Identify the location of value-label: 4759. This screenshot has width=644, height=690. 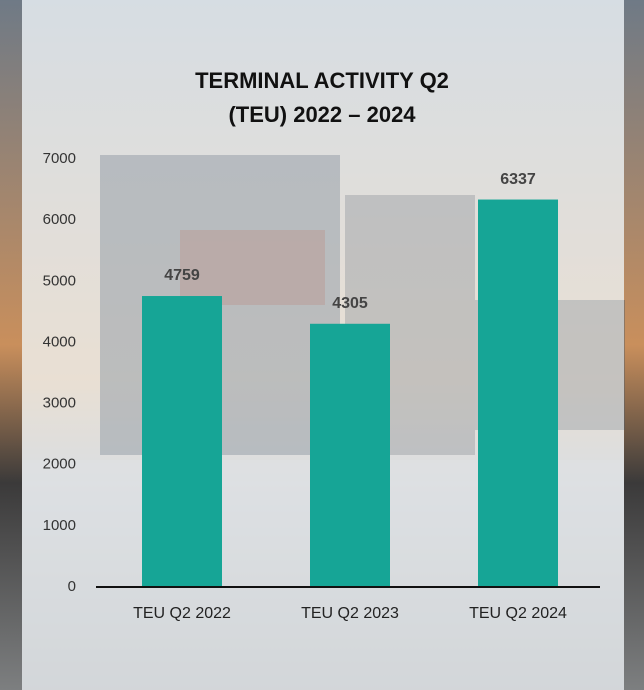
(182, 275).